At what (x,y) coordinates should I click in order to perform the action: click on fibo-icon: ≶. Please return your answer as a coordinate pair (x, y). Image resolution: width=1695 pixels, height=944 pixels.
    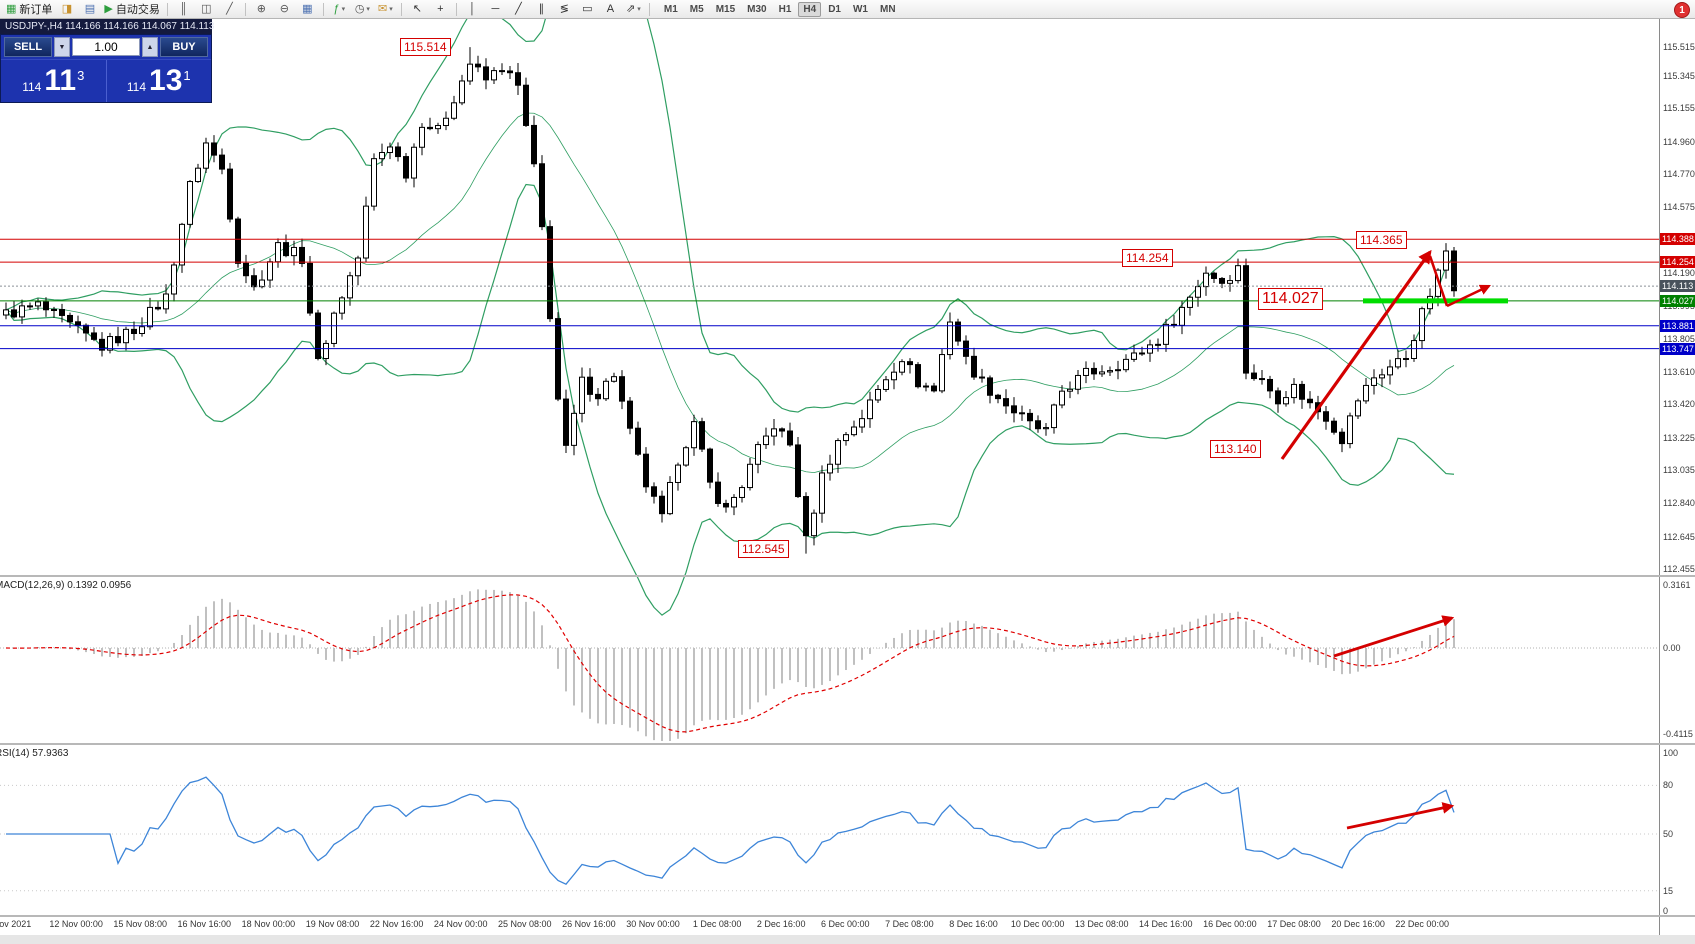
    Looking at the image, I should click on (564, 9).